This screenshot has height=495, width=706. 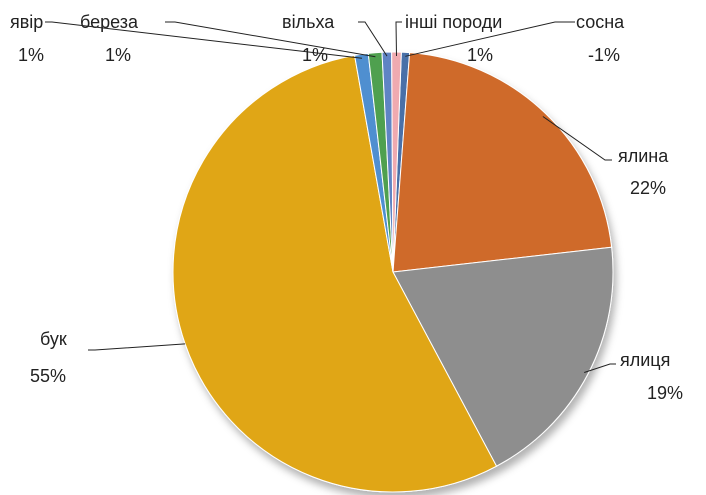 I want to click on slice-label-vilkha: вільха, so click(x=308, y=22).